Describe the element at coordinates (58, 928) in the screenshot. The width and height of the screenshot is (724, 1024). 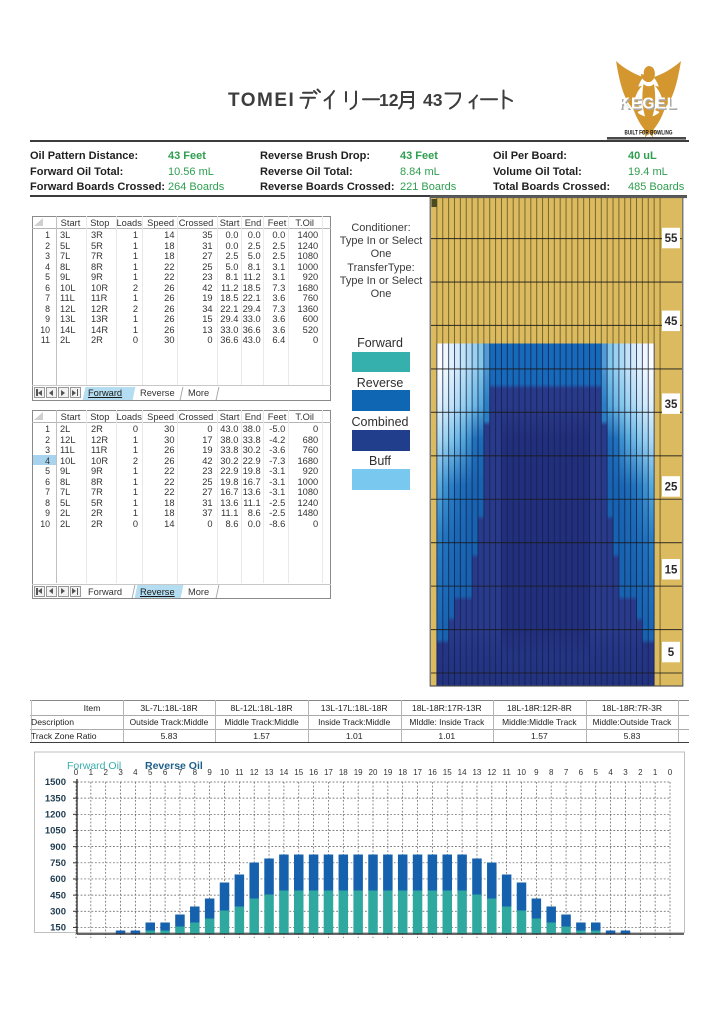
I see `svg-text: 150` at that location.